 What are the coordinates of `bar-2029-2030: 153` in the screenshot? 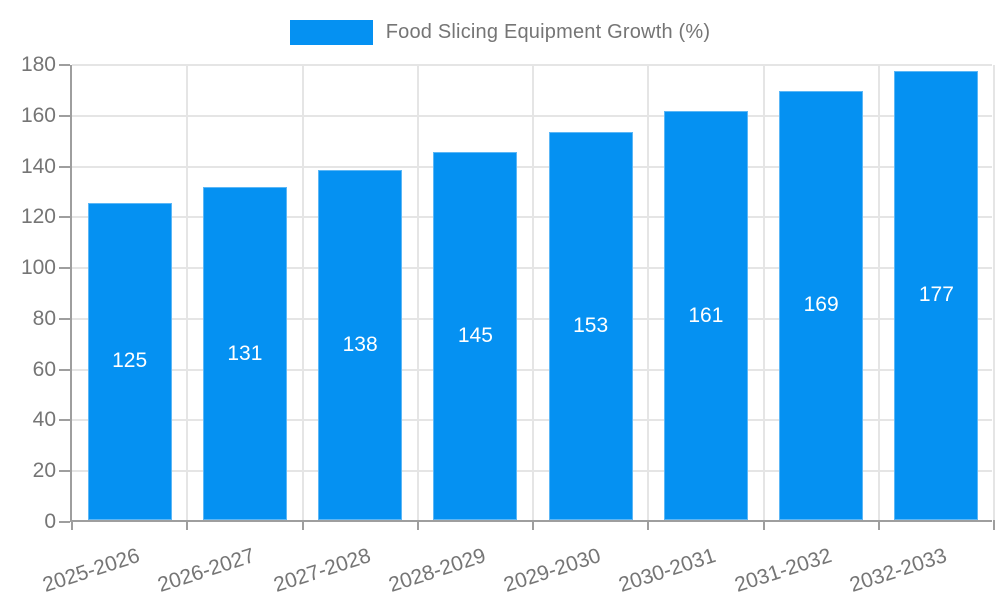 It's located at (590, 325).